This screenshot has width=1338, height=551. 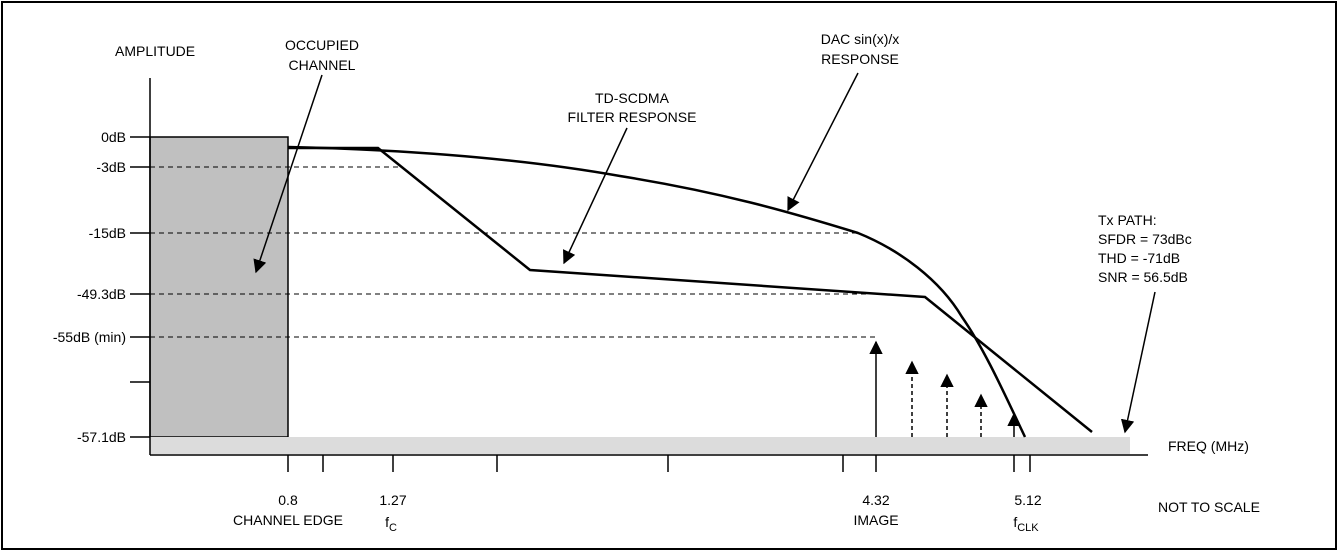 I want to click on y-axis-ticks, so click(x=140, y=287).